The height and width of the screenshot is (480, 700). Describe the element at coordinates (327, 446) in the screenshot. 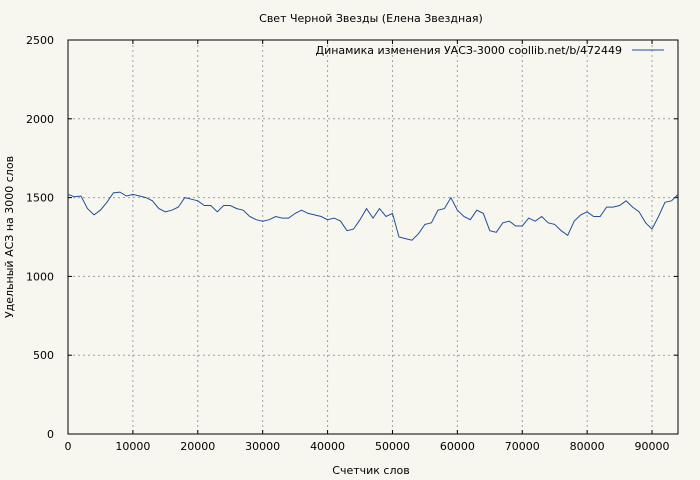

I see `x-tick-label: 40000` at that location.